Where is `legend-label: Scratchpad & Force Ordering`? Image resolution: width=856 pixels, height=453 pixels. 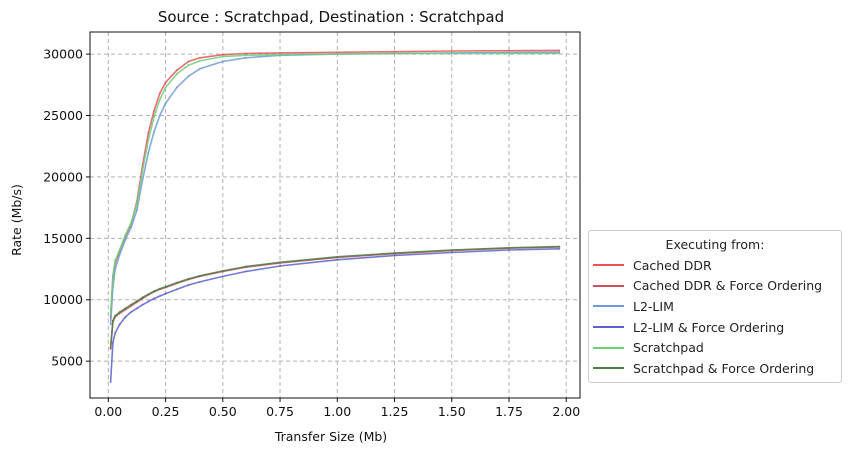
legend-label: Scratchpad & Force Ordering is located at coordinates (724, 368).